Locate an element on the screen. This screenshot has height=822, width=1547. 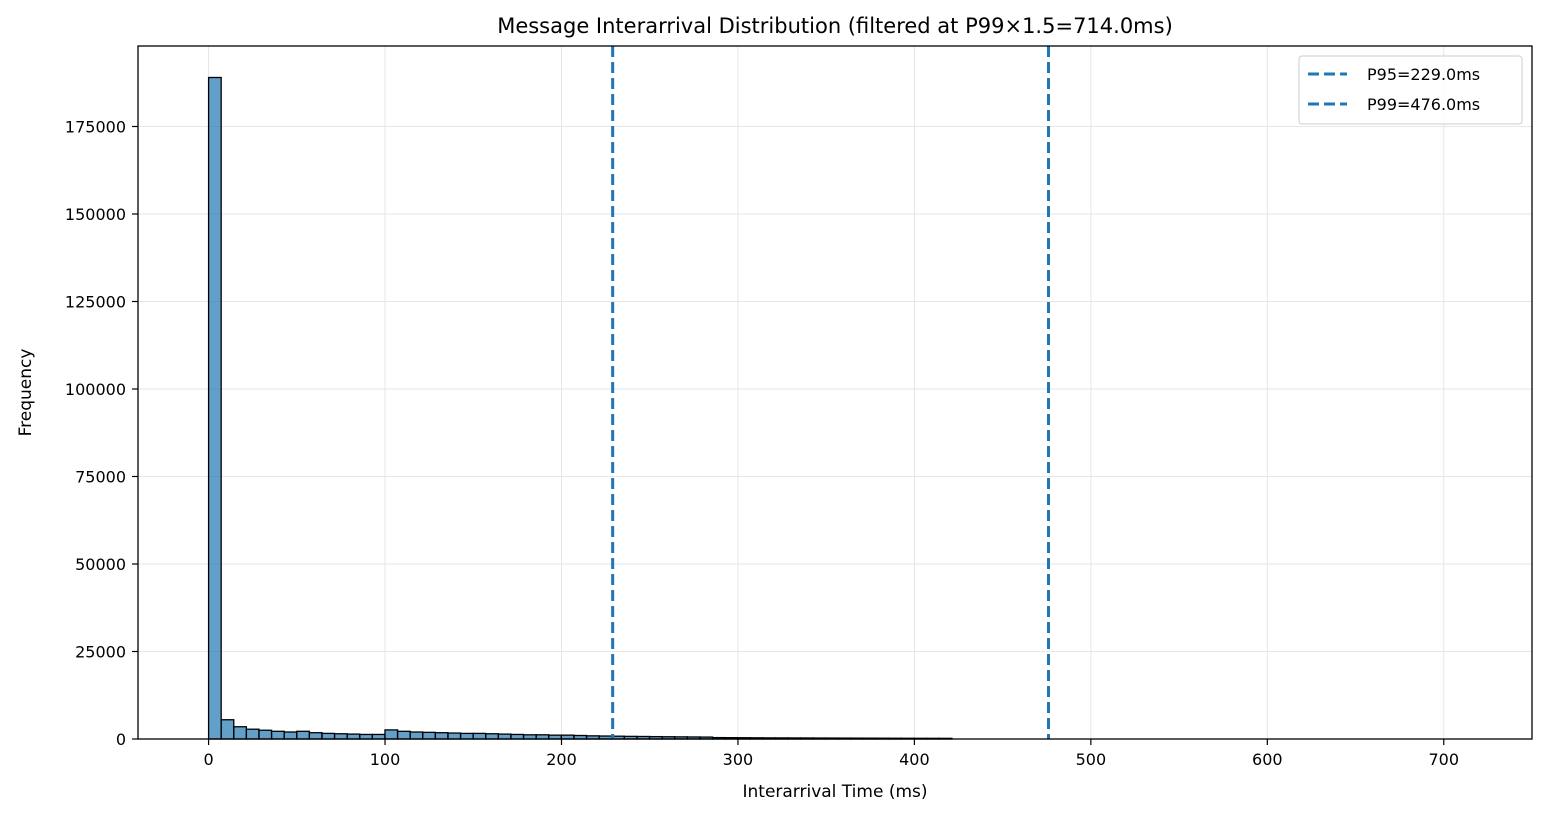
y-tick-label: 125000 is located at coordinates (95, 302).